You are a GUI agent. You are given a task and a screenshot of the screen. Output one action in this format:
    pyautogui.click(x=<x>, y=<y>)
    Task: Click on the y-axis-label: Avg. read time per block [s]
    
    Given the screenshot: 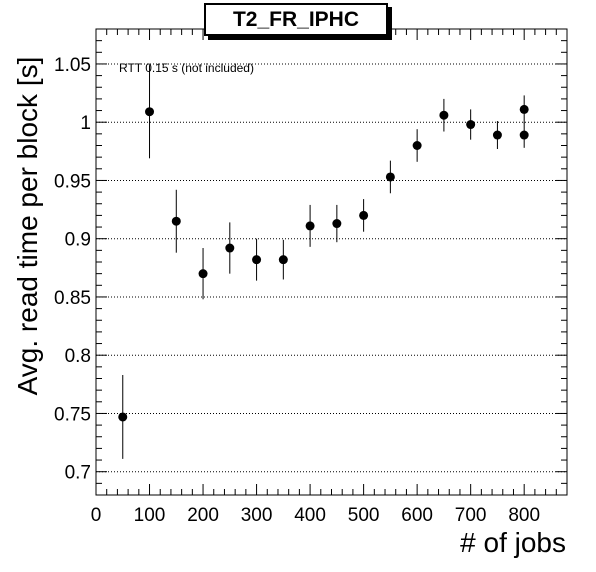 What is the action you would take?
    pyautogui.click(x=27, y=226)
    